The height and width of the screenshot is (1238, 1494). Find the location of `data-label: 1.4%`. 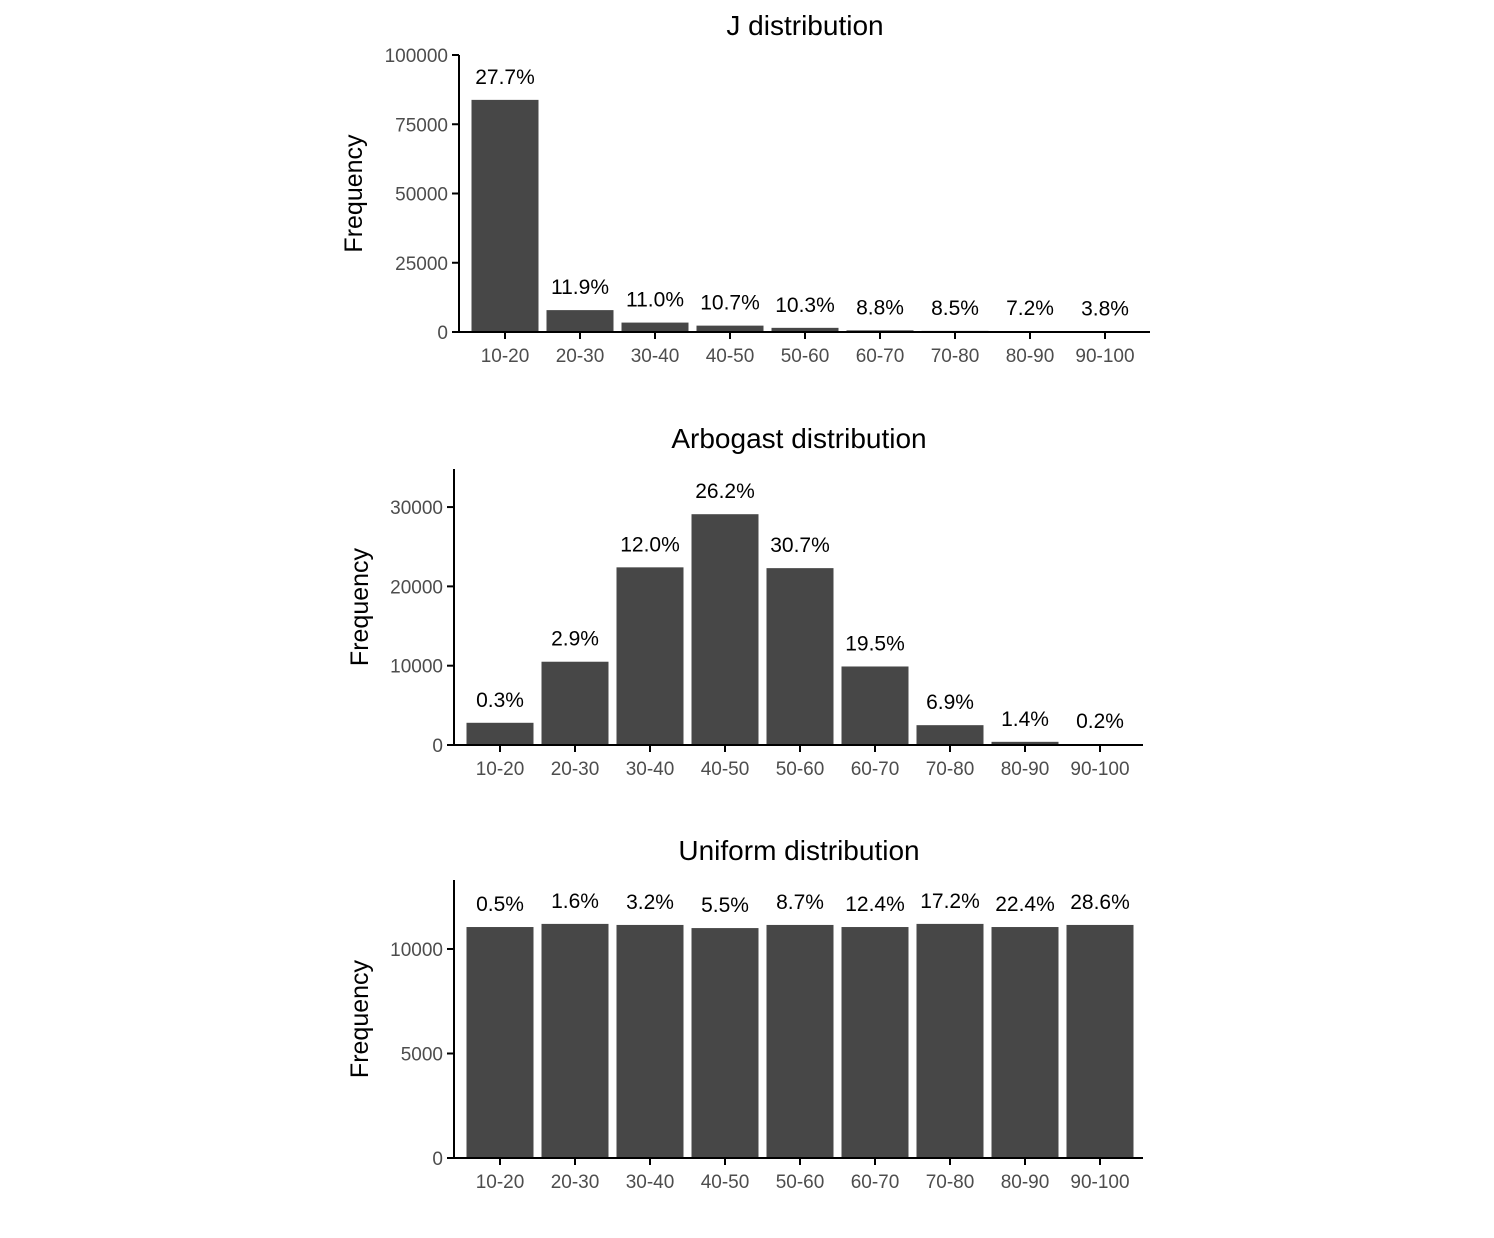

data-label: 1.4% is located at coordinates (1025, 719).